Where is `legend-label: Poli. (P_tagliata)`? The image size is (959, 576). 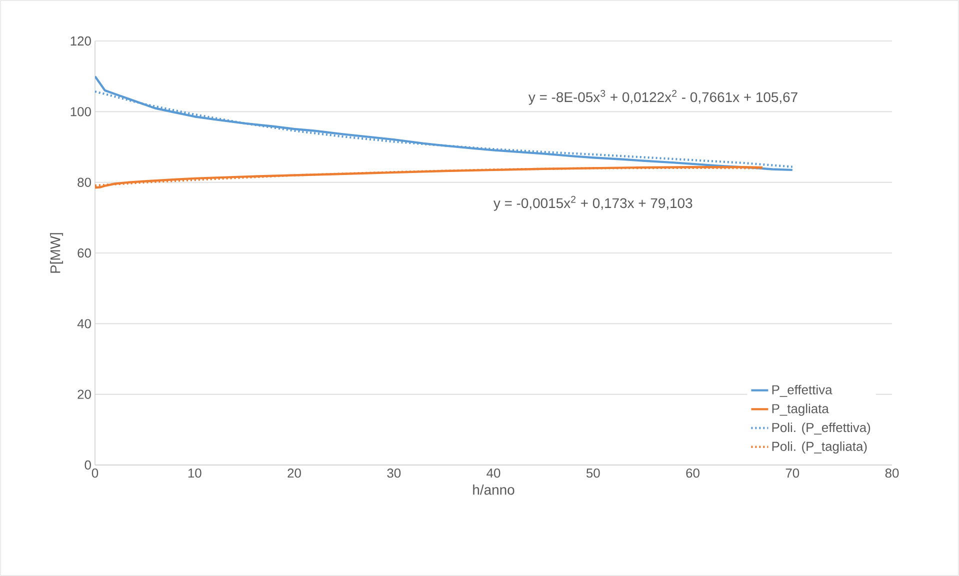
legend-label: Poli. (P_tagliata) is located at coordinates (819, 447).